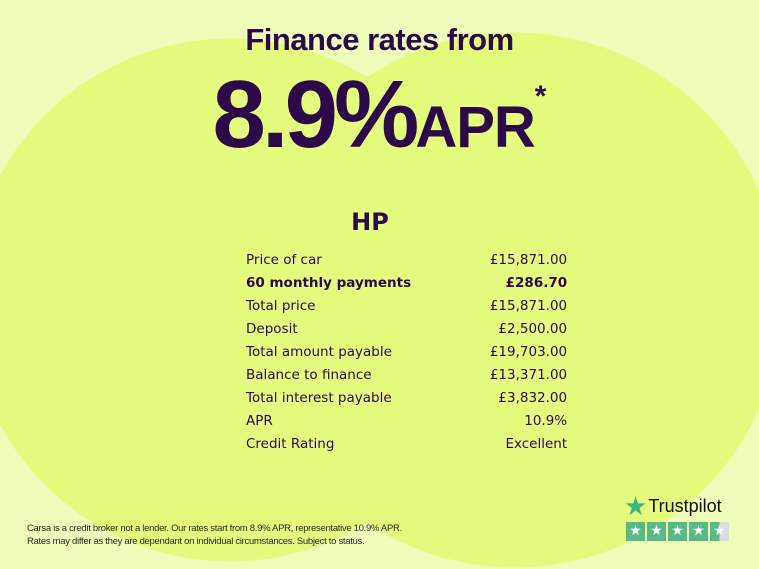 The image size is (759, 569). What do you see at coordinates (406, 305) in the screenshot?
I see `table-row: Total price £15,871.00` at bounding box center [406, 305].